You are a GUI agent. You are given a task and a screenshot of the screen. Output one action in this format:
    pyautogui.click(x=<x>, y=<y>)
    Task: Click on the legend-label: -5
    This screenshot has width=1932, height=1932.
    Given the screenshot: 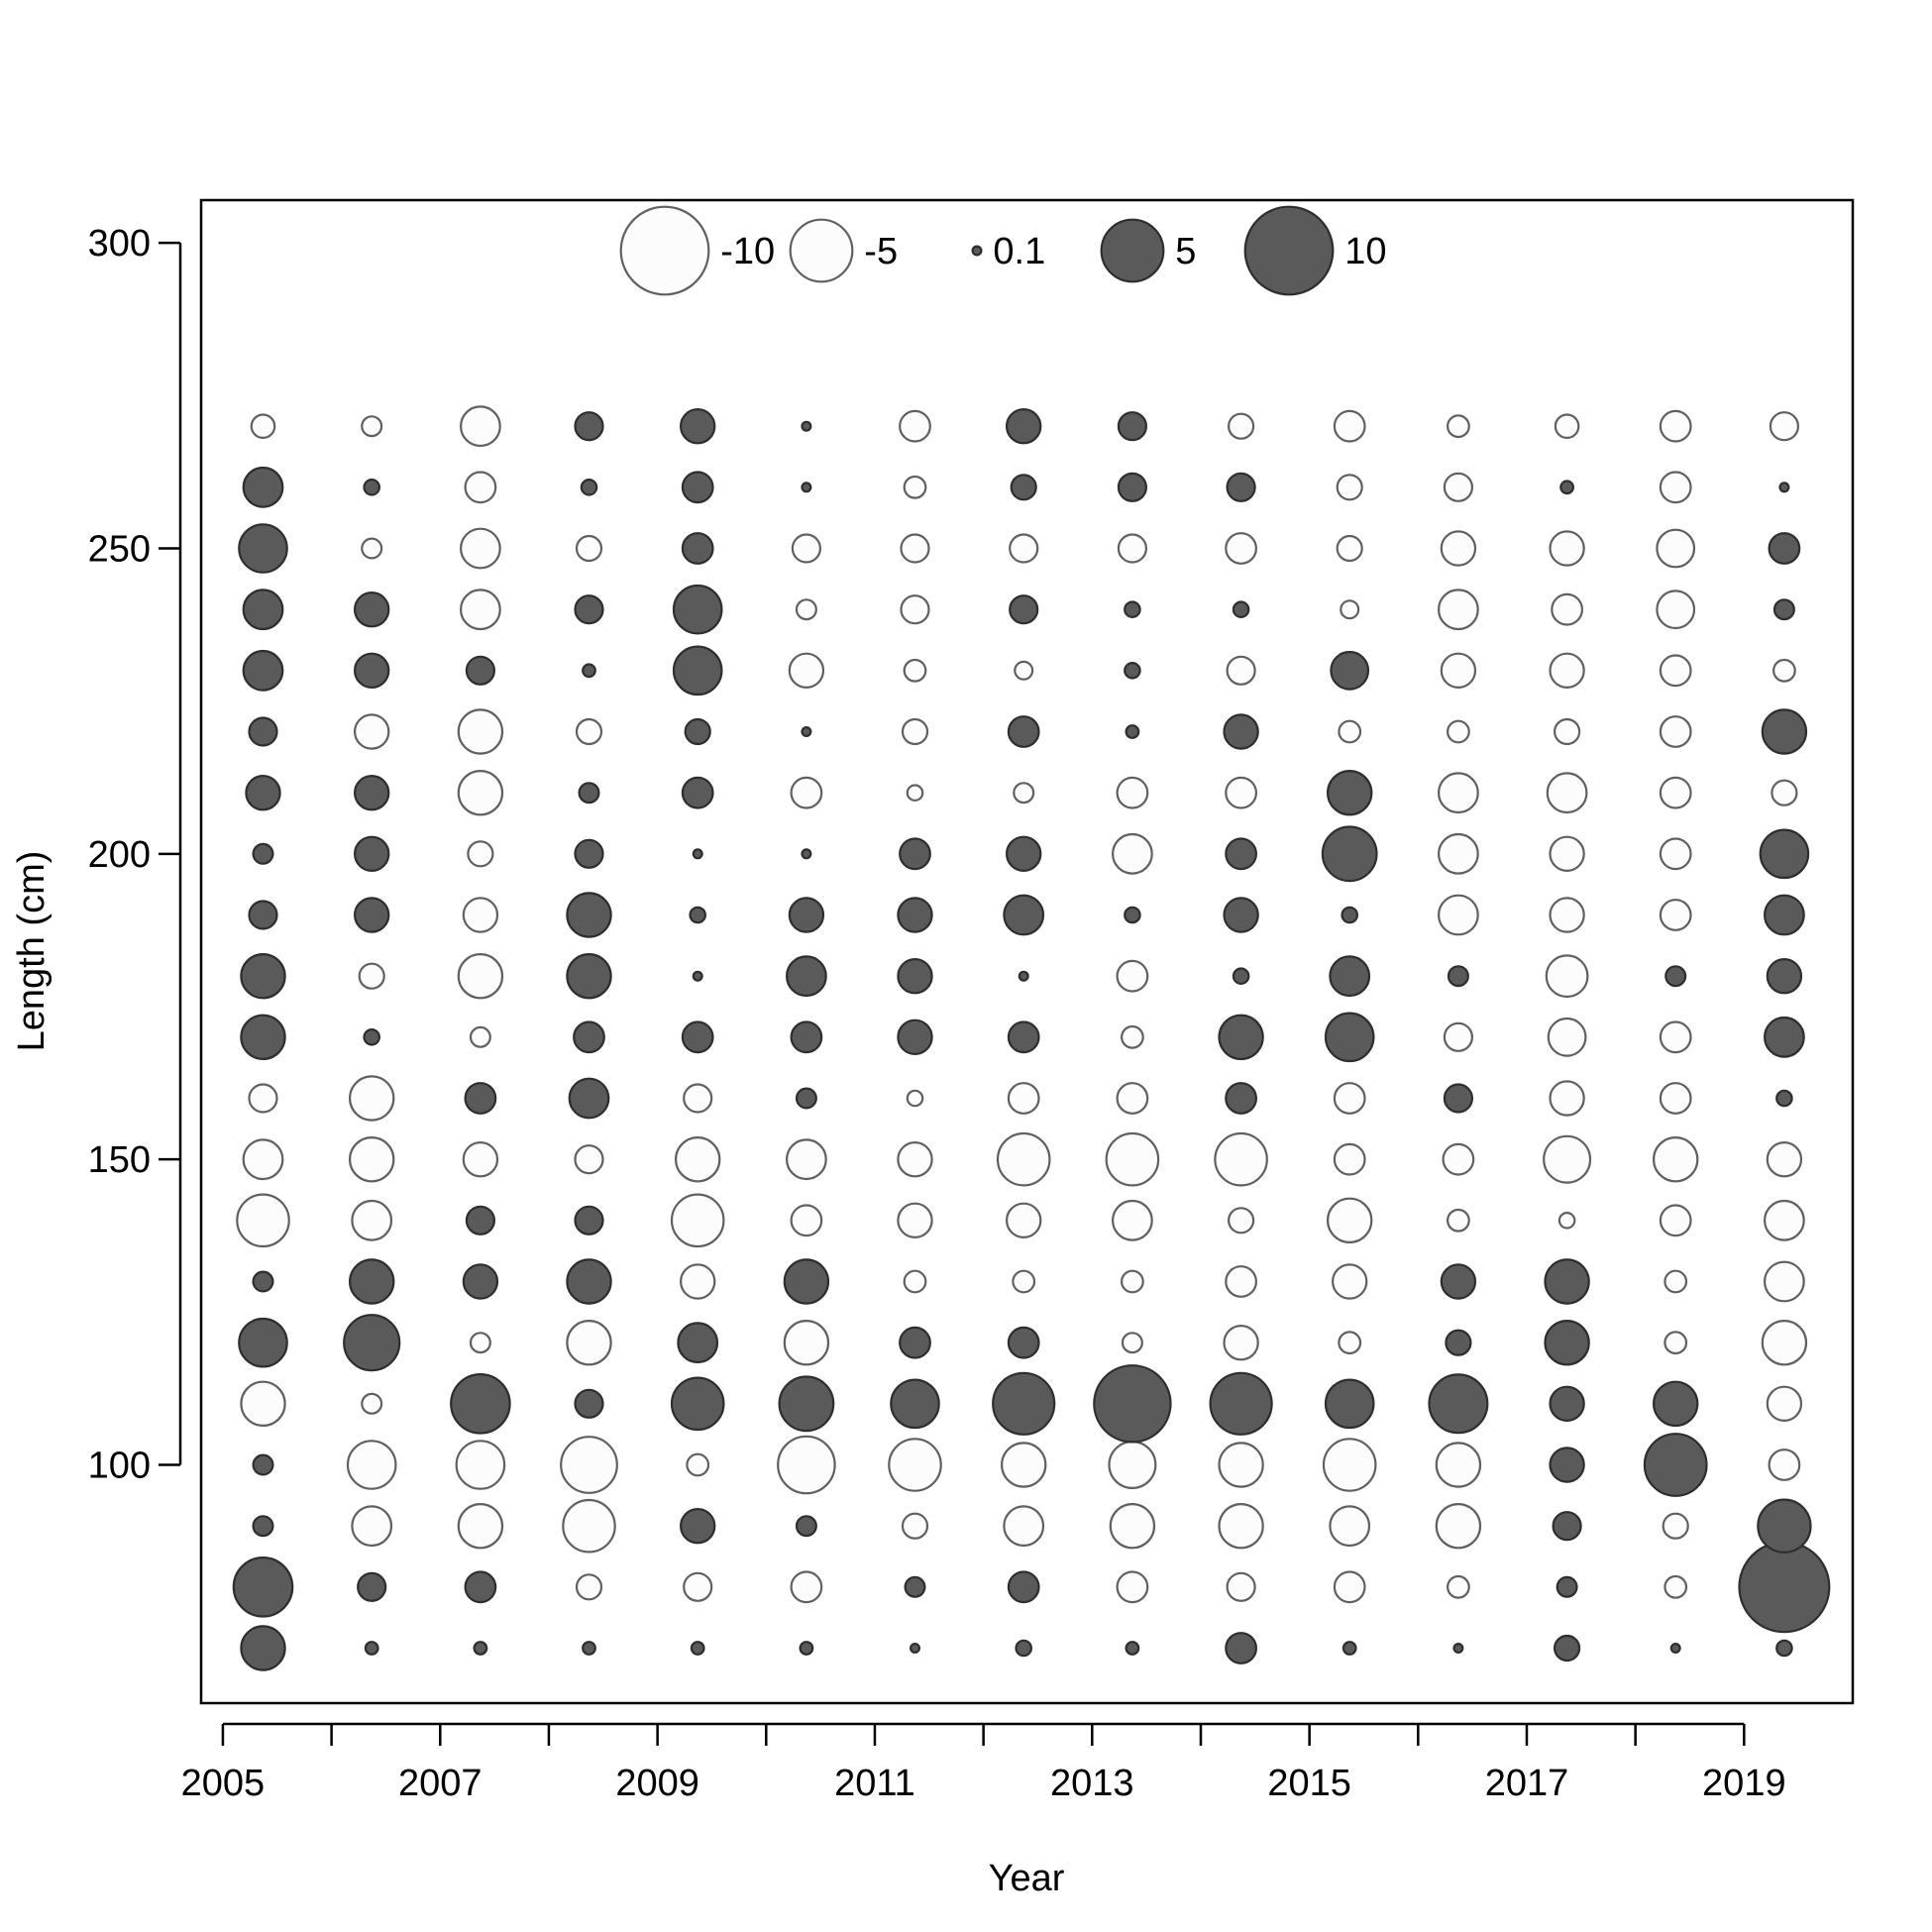 What is the action you would take?
    pyautogui.click(x=881, y=251)
    